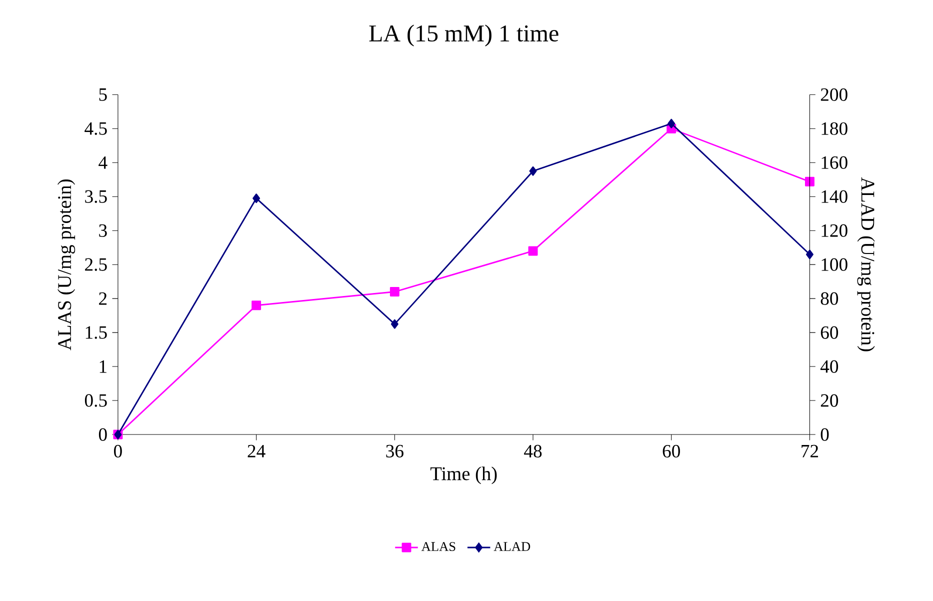 This screenshot has height=601, width=933. What do you see at coordinates (835, 128) in the screenshot?
I see `y2-tick-label: 180` at bounding box center [835, 128].